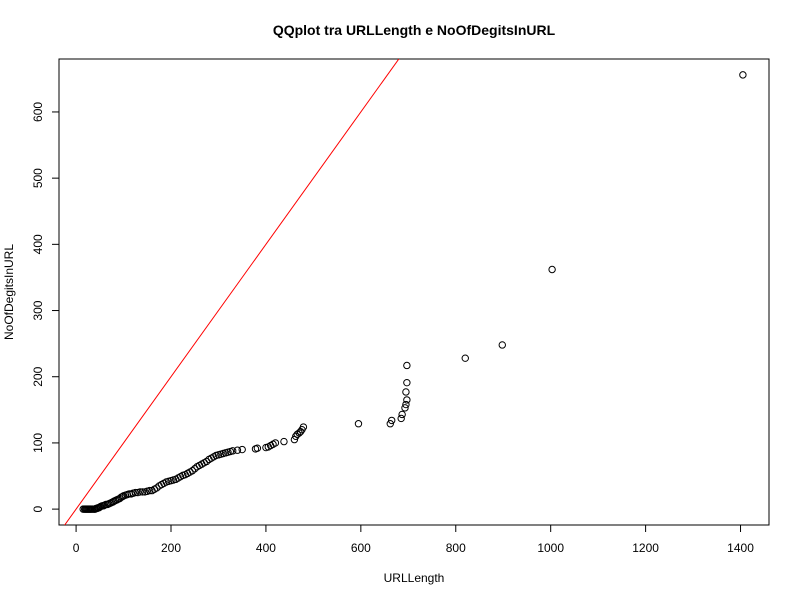  Describe the element at coordinates (361, 548) in the screenshot. I see `x-tick-label: 600` at that location.